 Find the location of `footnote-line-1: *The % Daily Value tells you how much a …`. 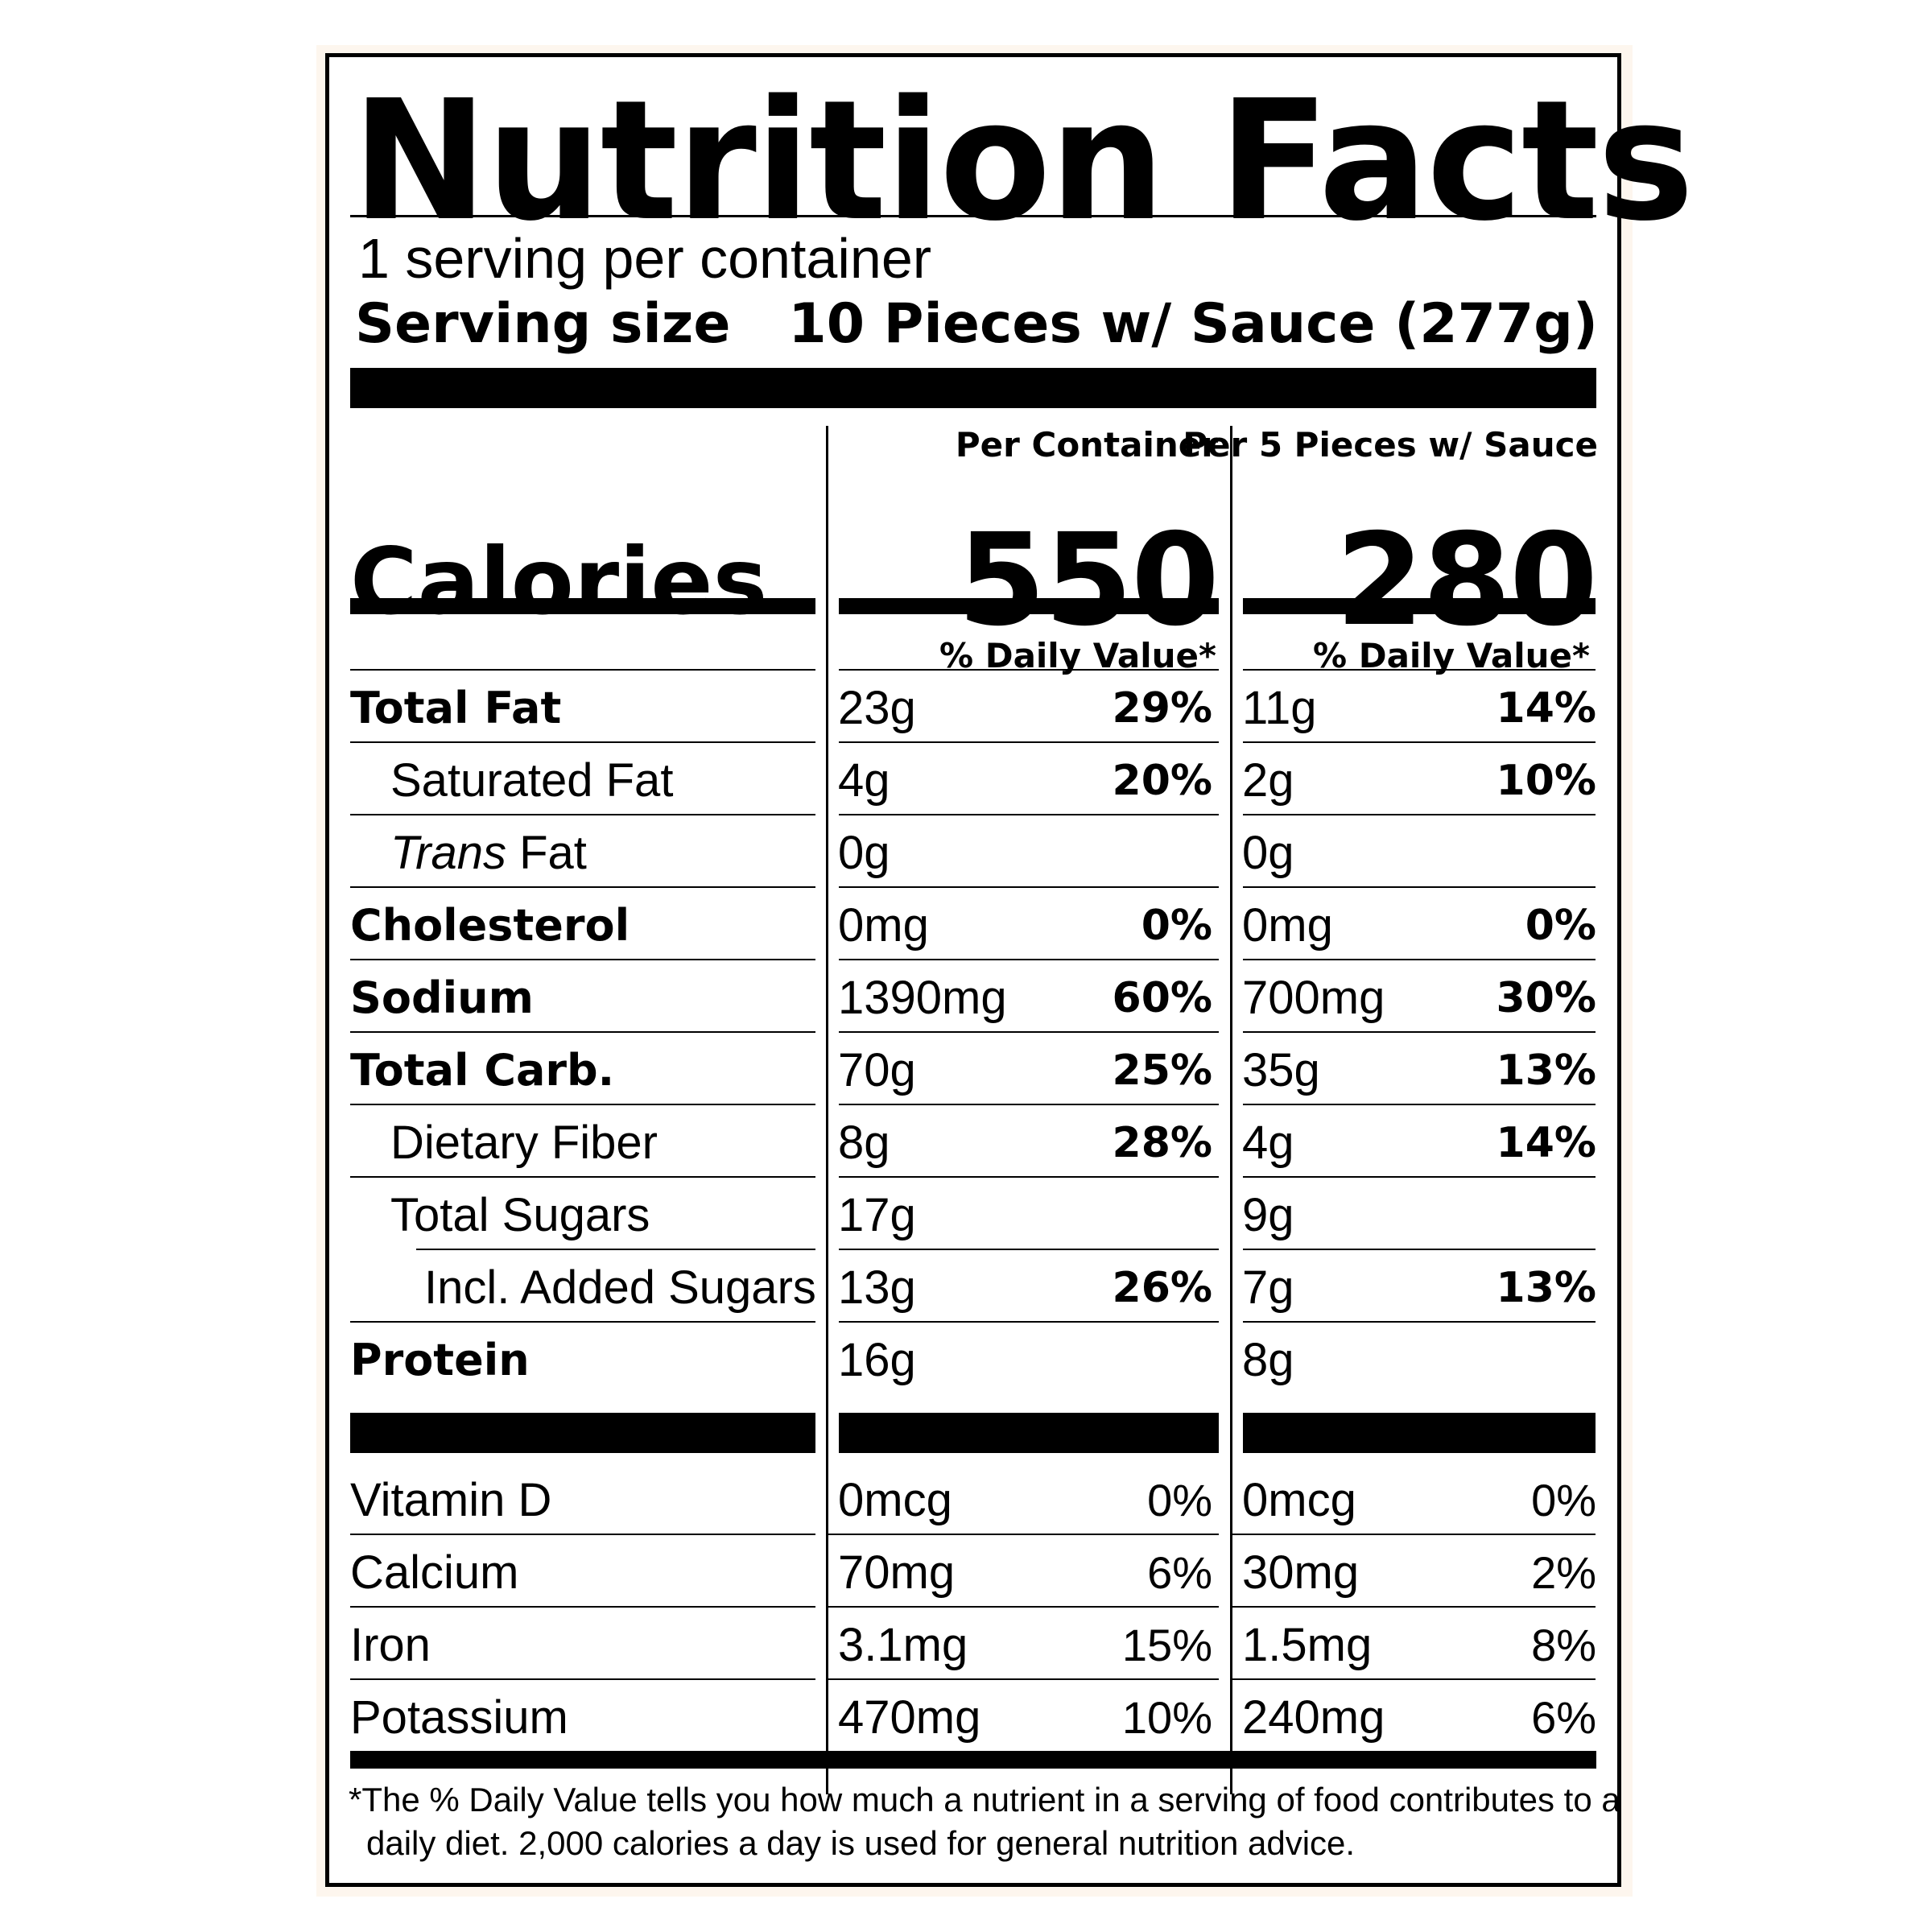

footnote-line-1: *The % Daily Value tells you how much a … is located at coordinates (984, 1799).